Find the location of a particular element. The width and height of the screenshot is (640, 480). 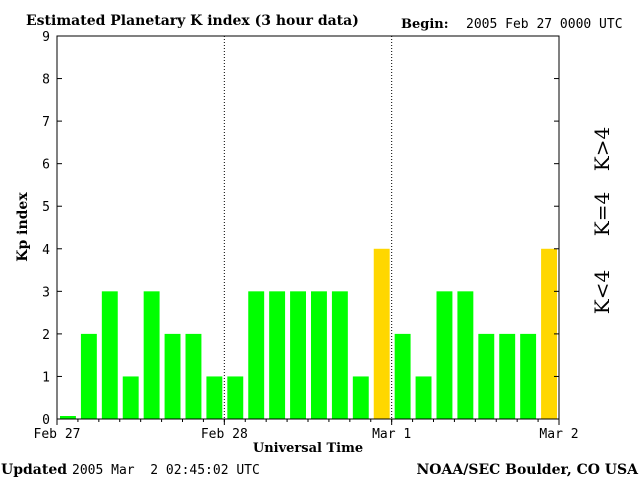

legend-equal-4: K=4 is located at coordinates (602, 214).